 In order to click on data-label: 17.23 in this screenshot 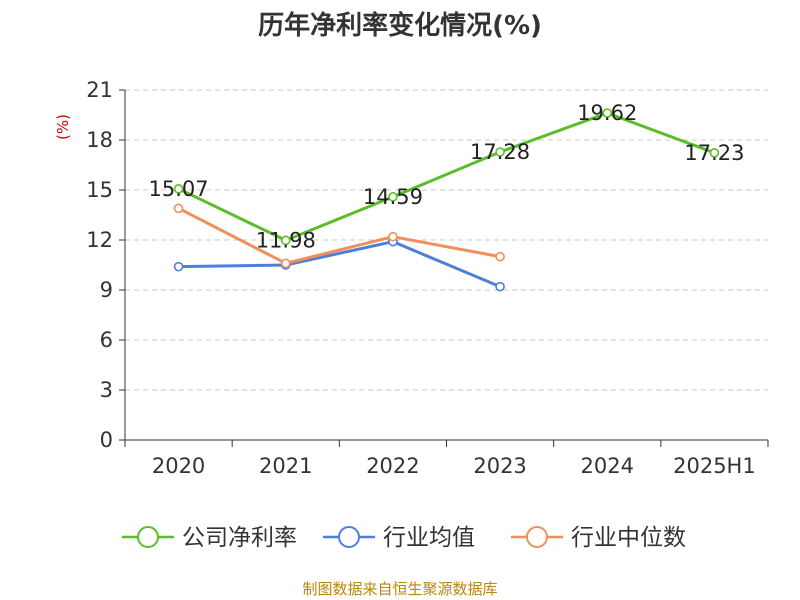, I will do `click(714, 153)`.